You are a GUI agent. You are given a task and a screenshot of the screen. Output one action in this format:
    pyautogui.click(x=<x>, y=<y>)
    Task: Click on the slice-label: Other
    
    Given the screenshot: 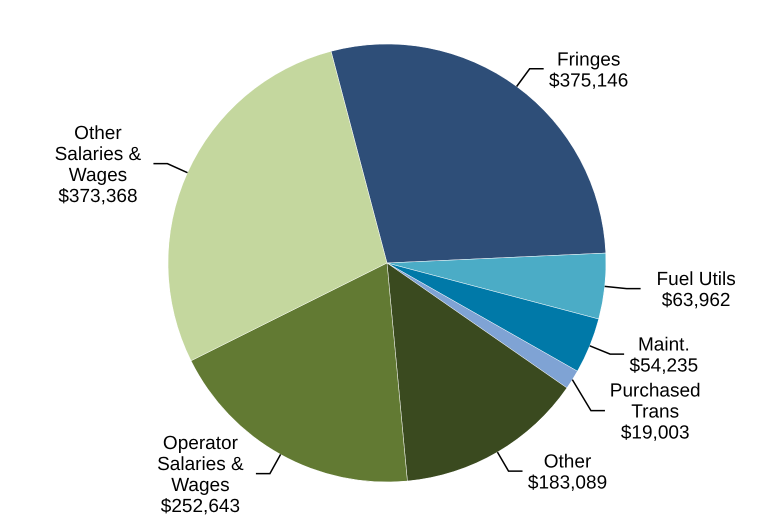 What is the action you would take?
    pyautogui.click(x=568, y=462)
    